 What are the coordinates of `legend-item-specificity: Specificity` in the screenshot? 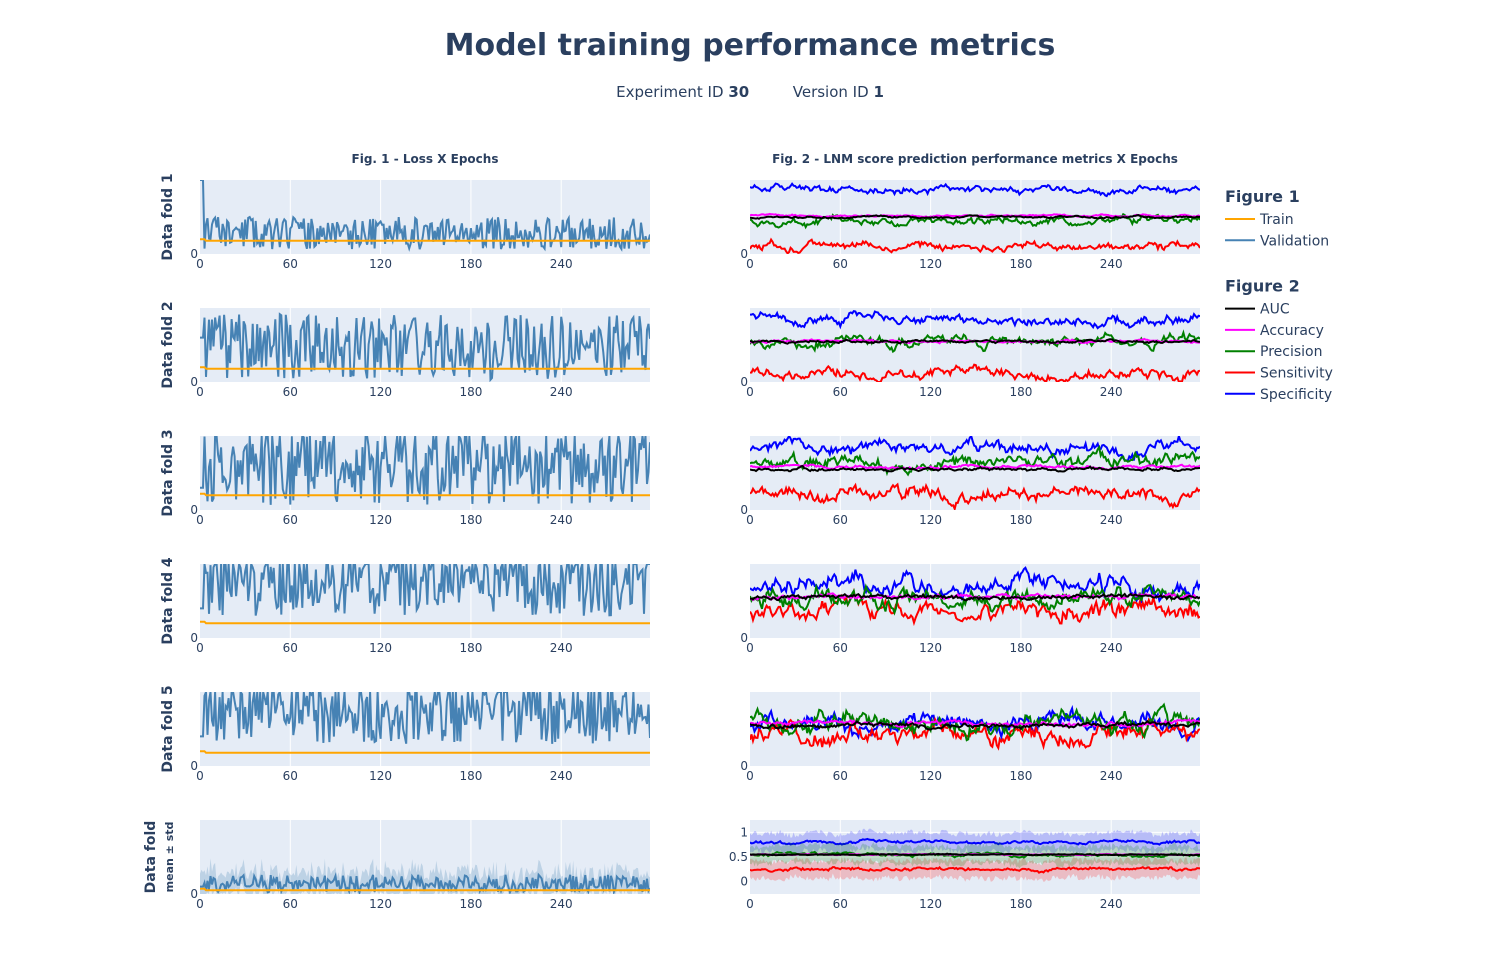 It's located at (1296, 395).